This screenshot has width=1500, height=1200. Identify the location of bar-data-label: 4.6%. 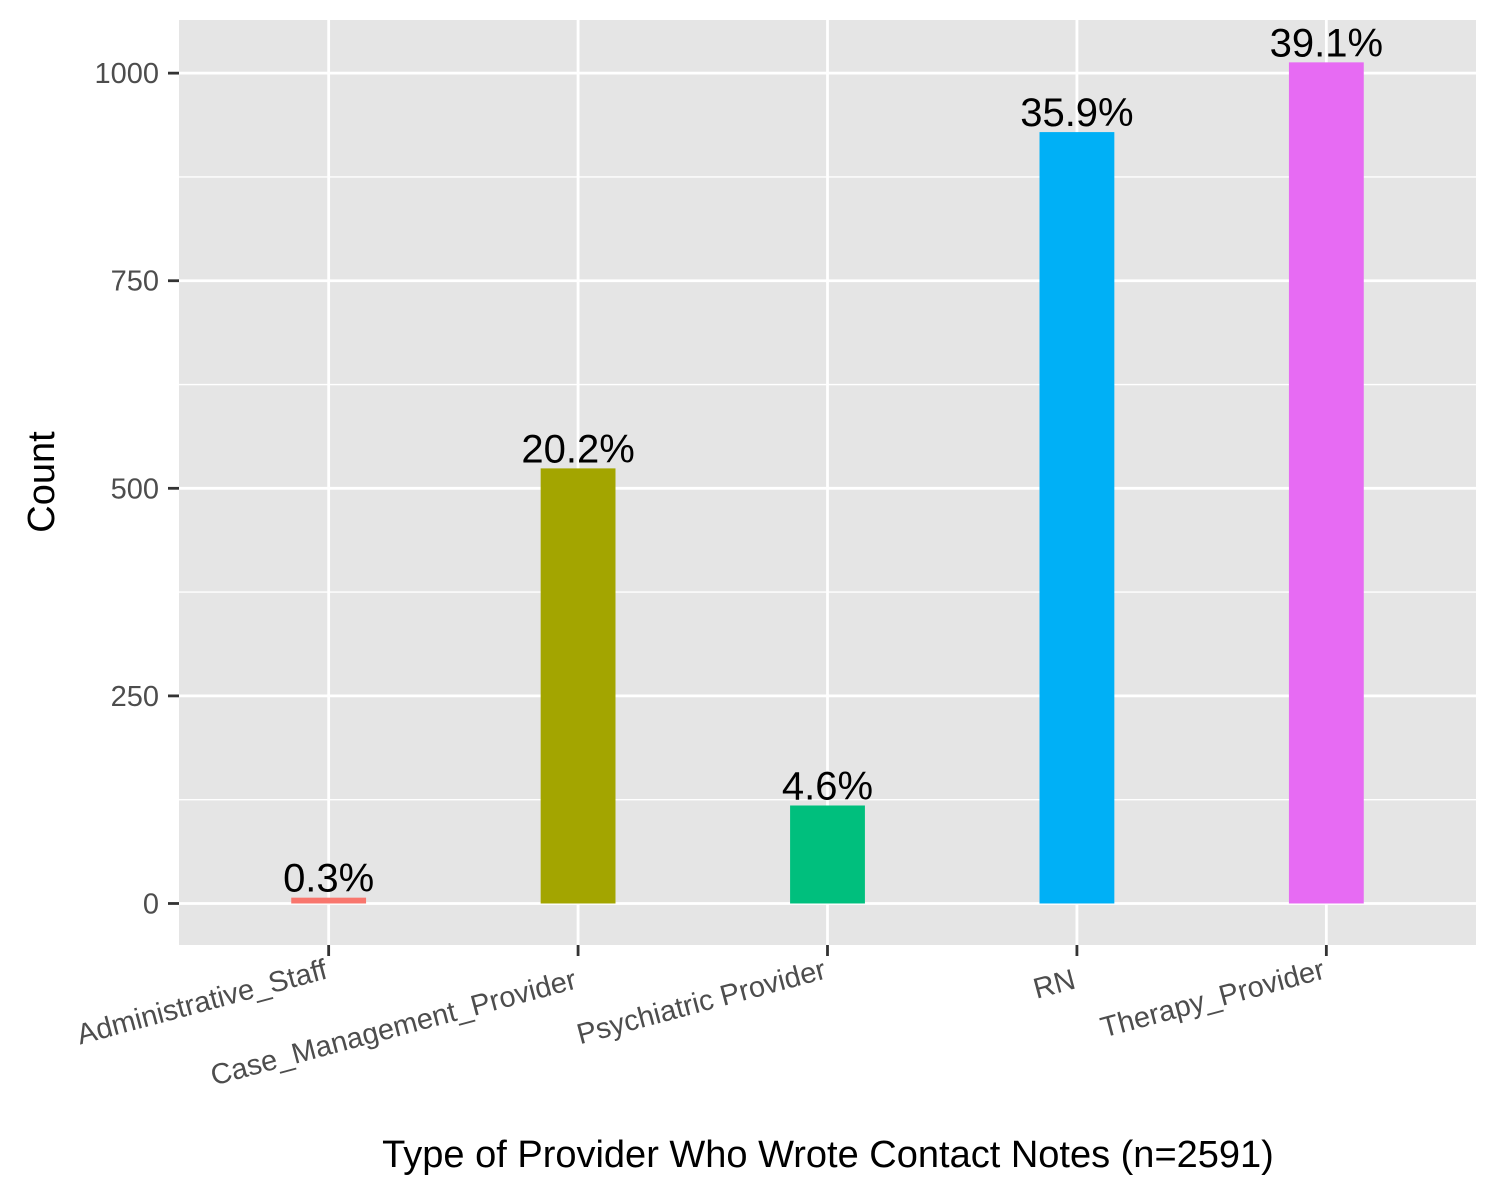
(827, 787).